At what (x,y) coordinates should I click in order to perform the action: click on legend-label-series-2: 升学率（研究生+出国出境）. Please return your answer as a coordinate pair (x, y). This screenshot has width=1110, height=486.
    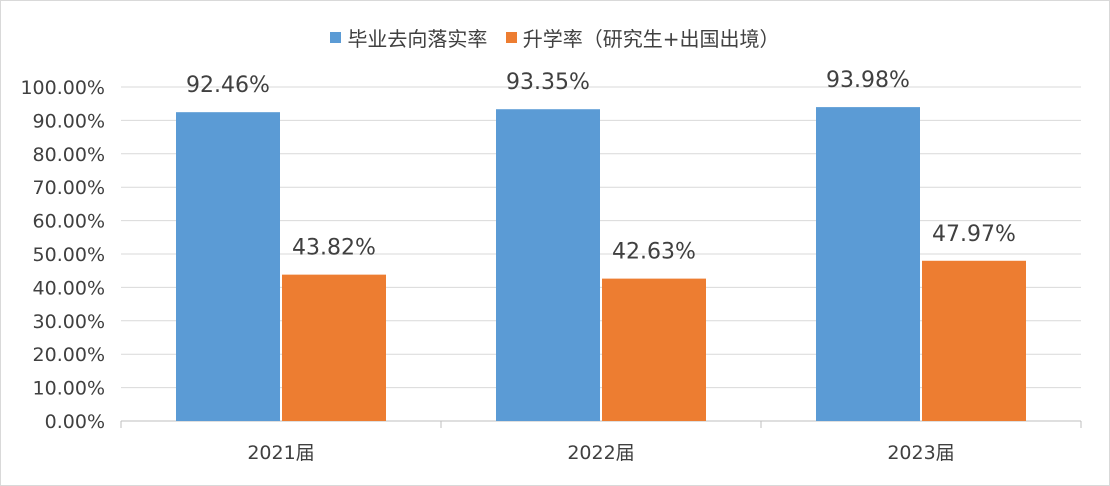
    Looking at the image, I should click on (651, 39).